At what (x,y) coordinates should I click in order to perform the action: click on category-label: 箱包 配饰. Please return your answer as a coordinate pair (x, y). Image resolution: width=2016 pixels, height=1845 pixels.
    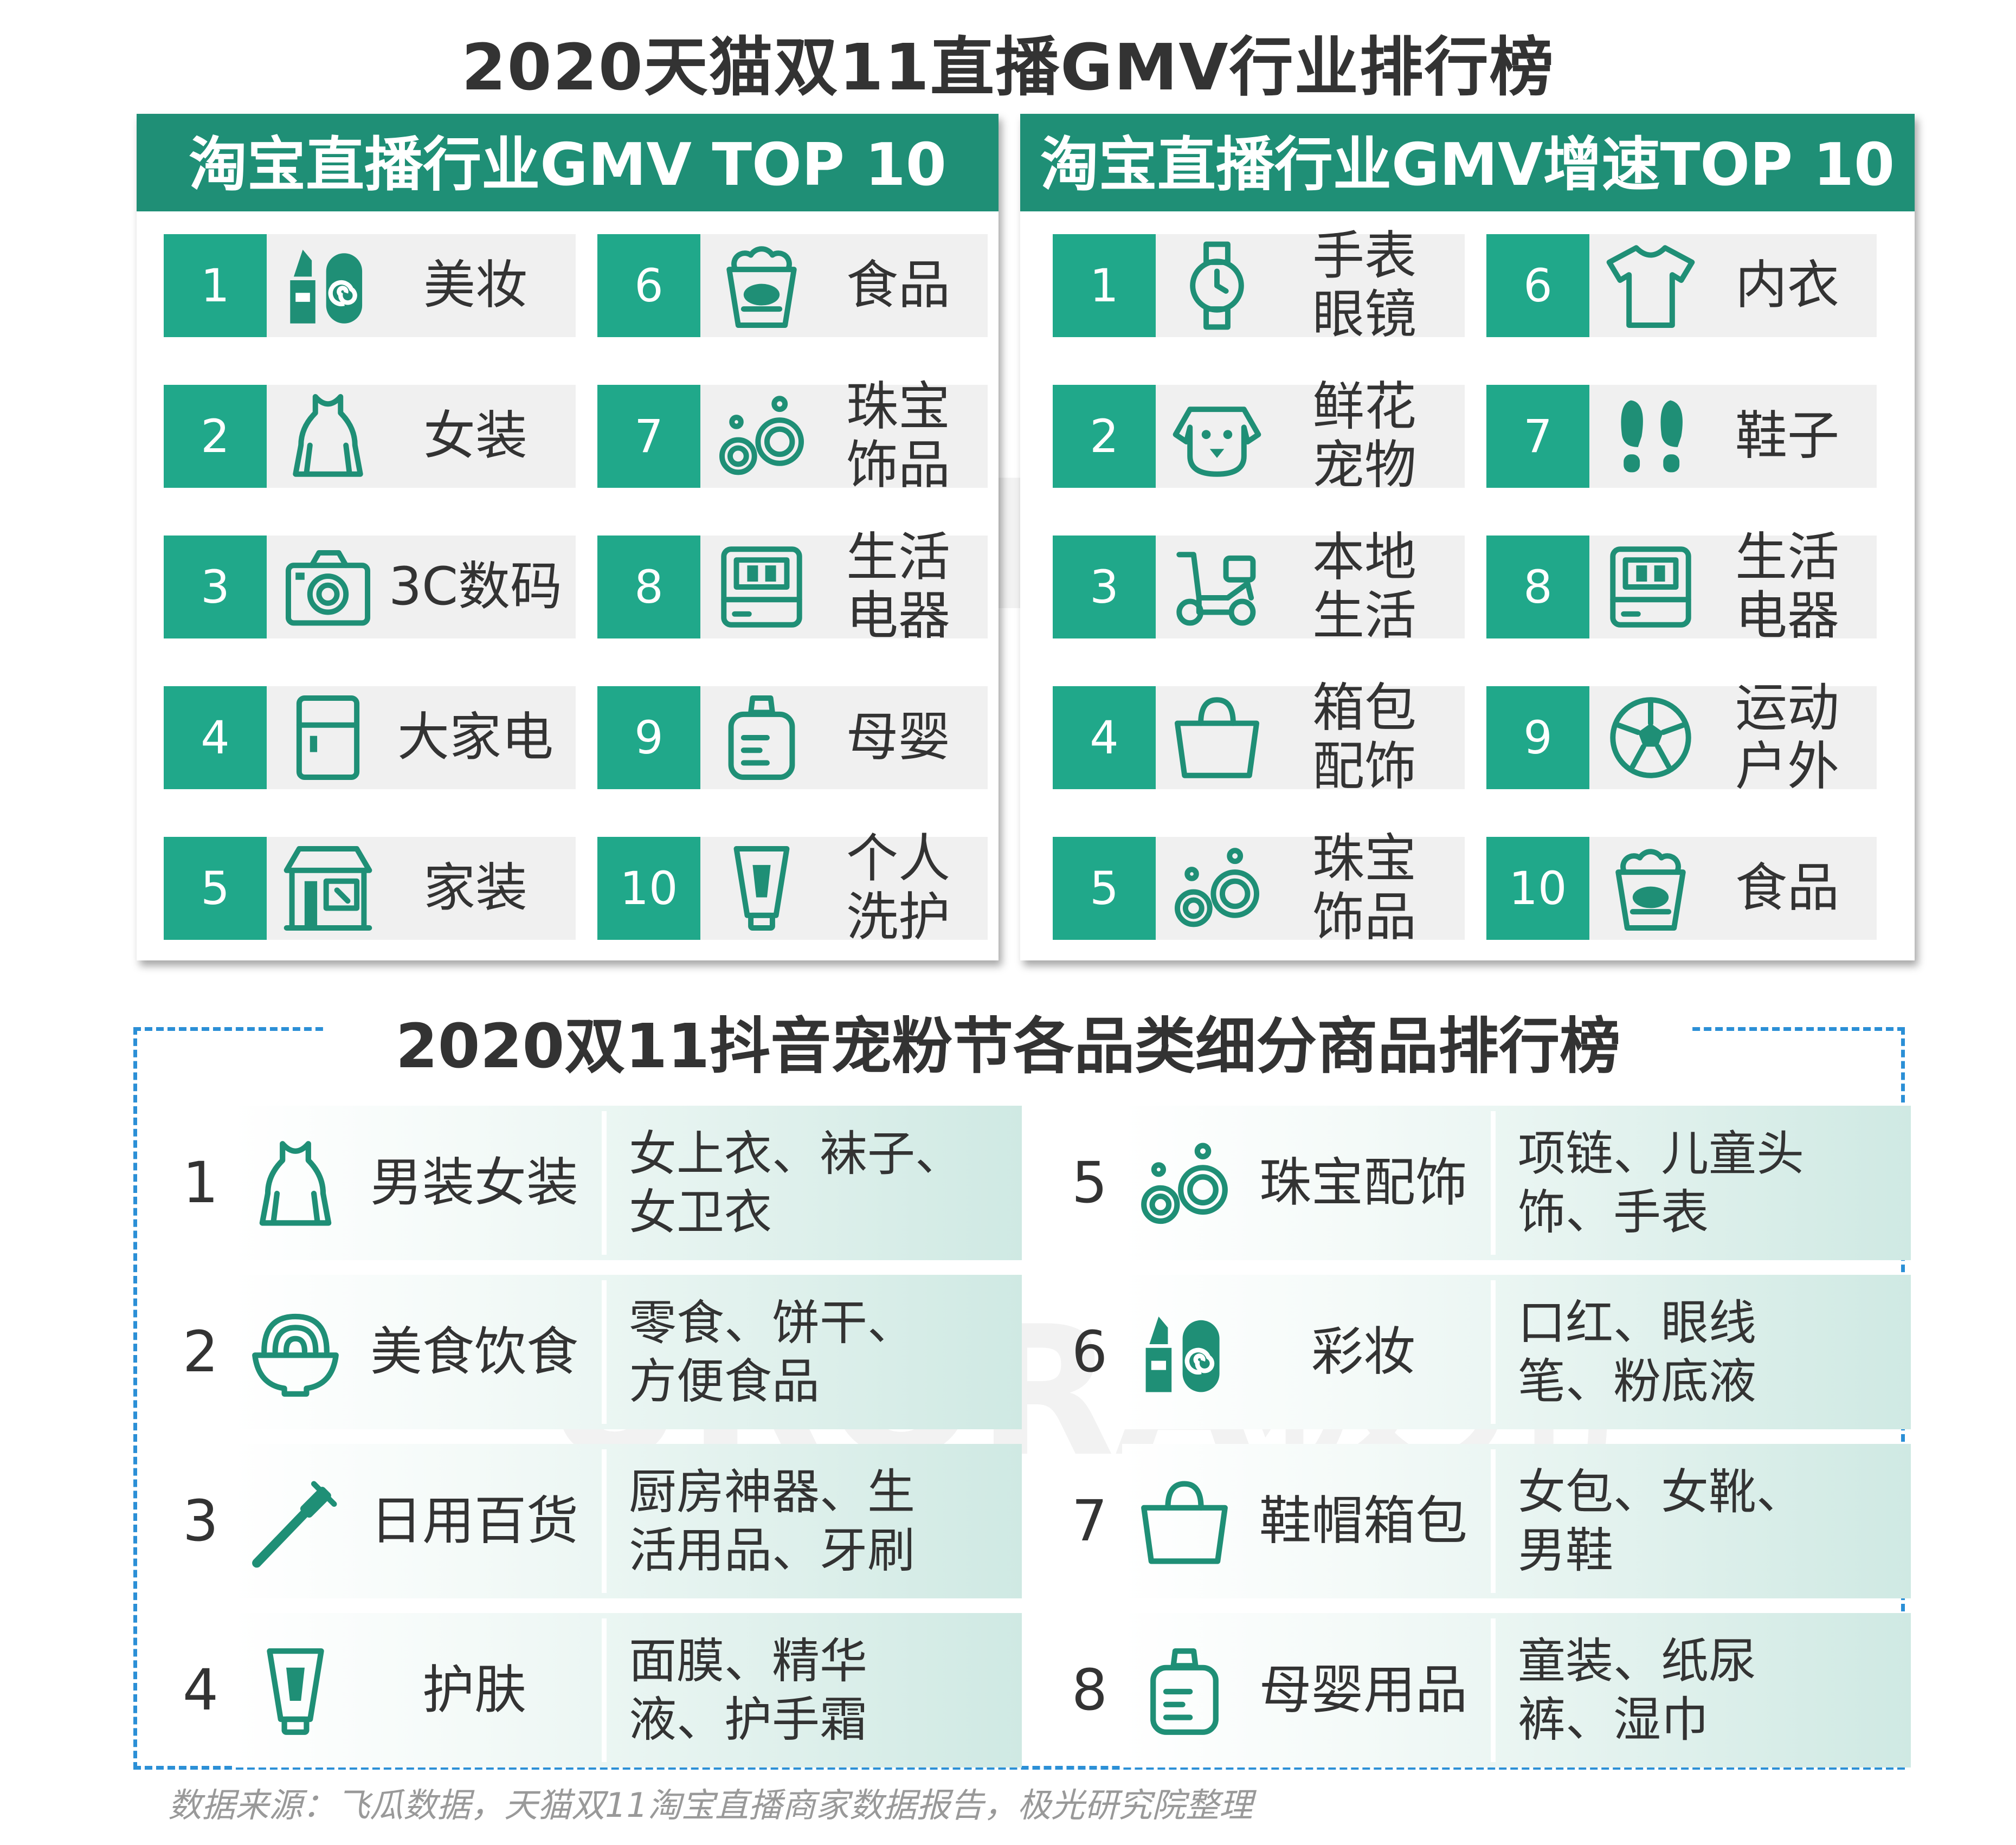
    Looking at the image, I should click on (1364, 737).